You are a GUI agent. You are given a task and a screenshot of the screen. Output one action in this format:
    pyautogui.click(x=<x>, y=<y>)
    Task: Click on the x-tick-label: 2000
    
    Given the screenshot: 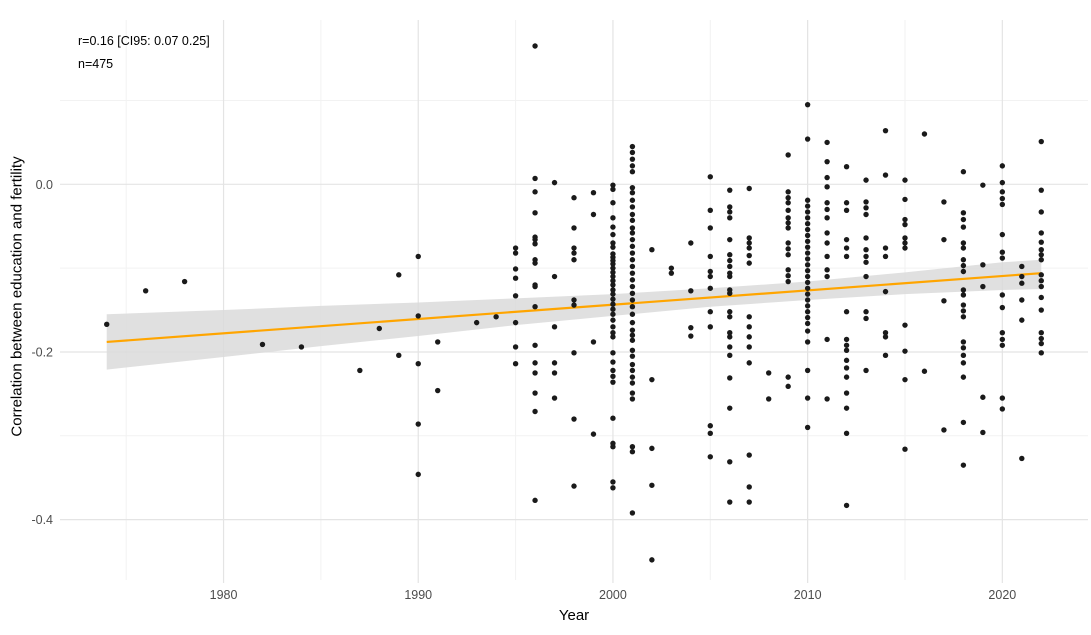 What is the action you would take?
    pyautogui.click(x=613, y=595)
    